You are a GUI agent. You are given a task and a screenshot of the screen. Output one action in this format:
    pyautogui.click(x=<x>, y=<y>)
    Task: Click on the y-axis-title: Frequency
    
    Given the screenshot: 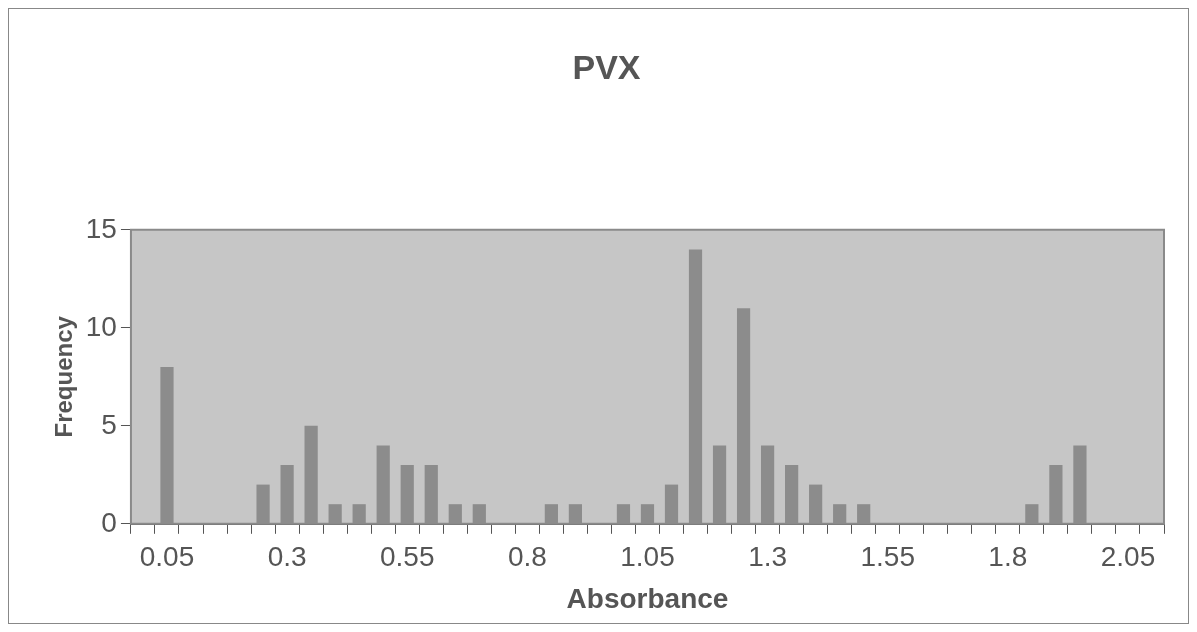 What is the action you would take?
    pyautogui.click(x=64, y=376)
    